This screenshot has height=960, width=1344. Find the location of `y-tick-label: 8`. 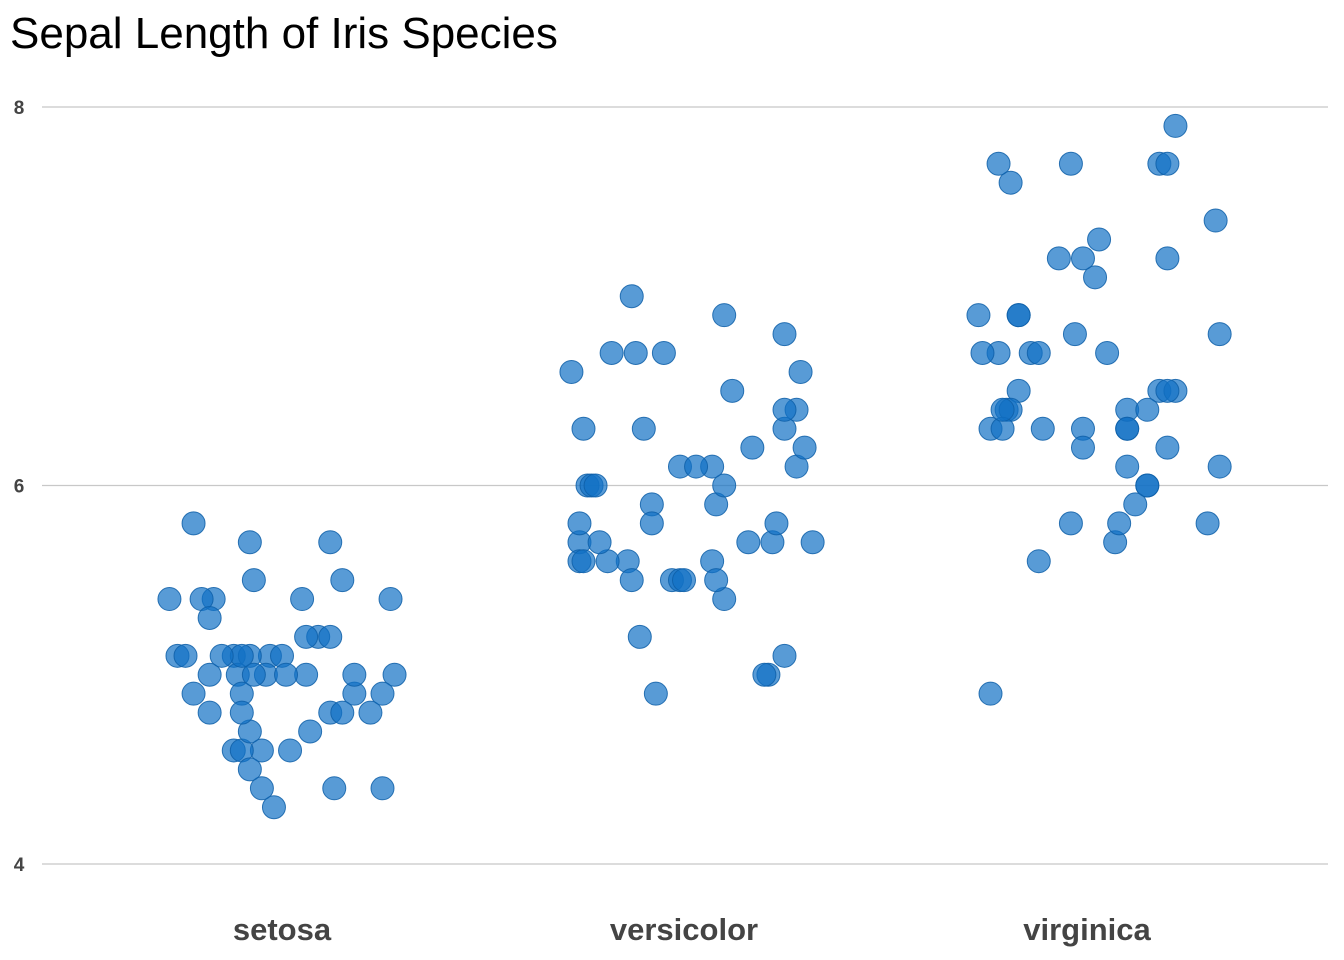

y-tick-label: 8 is located at coordinates (19, 108).